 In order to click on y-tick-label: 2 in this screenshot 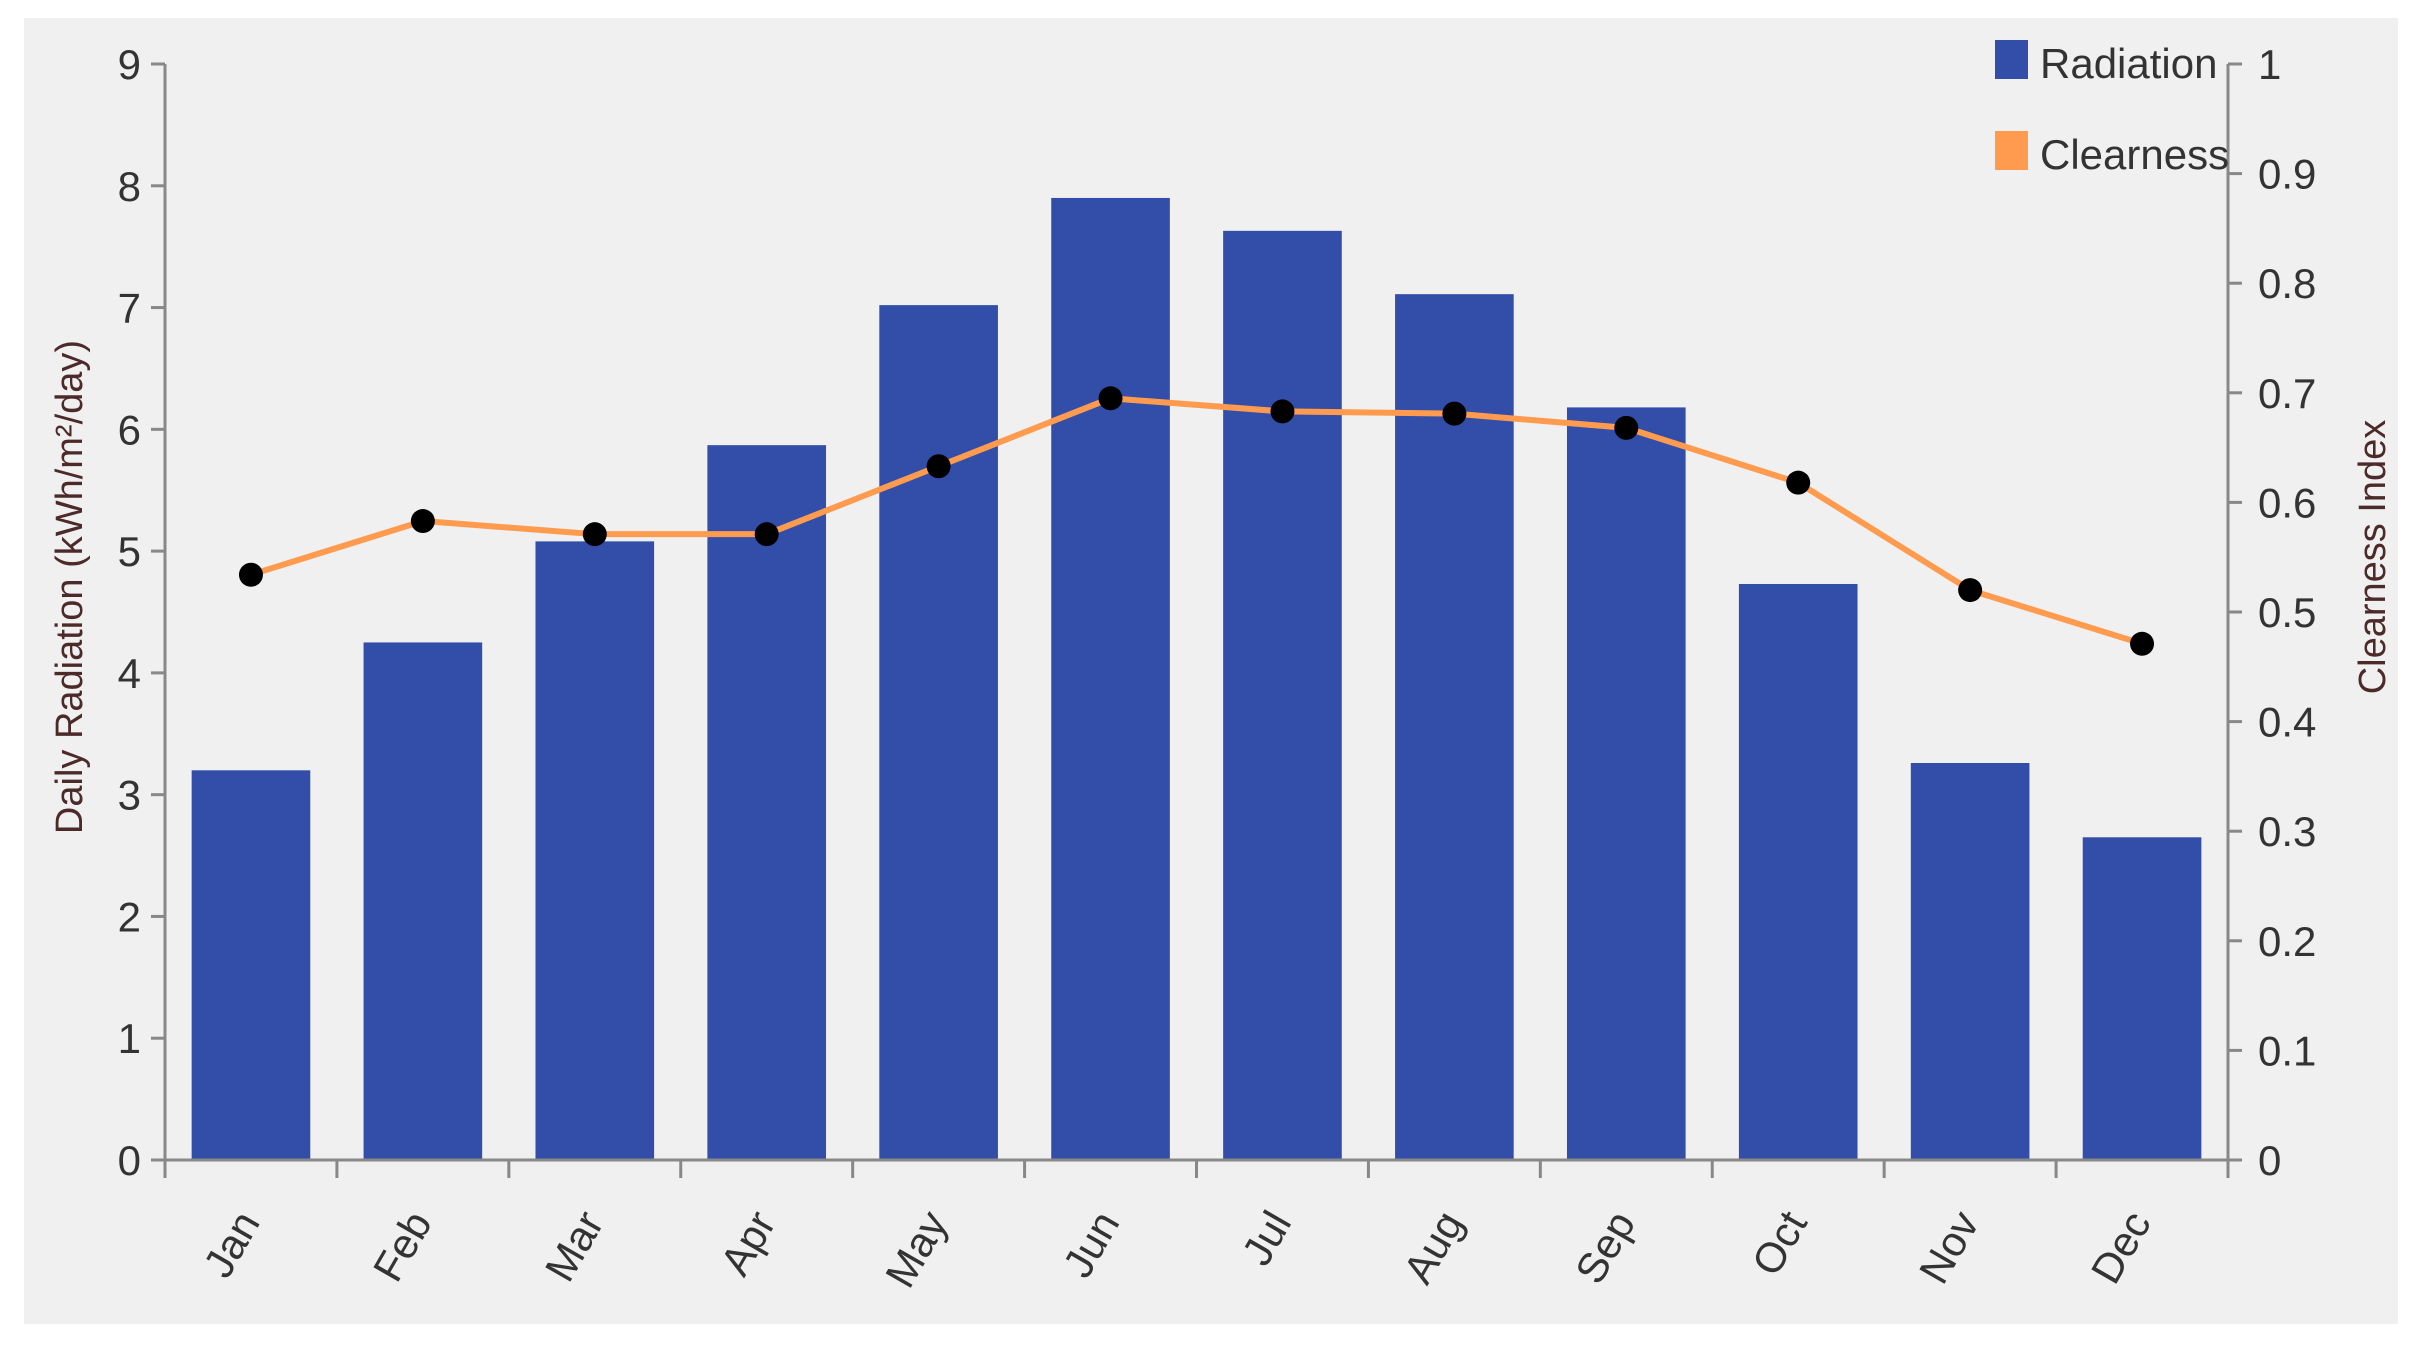, I will do `click(129, 916)`.